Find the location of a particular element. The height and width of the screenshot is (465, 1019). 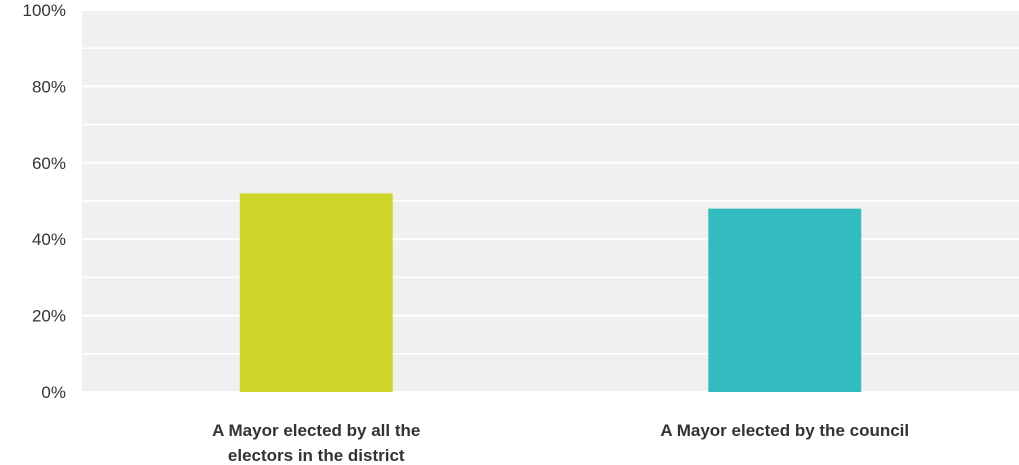

y-tick-label: 60% is located at coordinates (49, 163).